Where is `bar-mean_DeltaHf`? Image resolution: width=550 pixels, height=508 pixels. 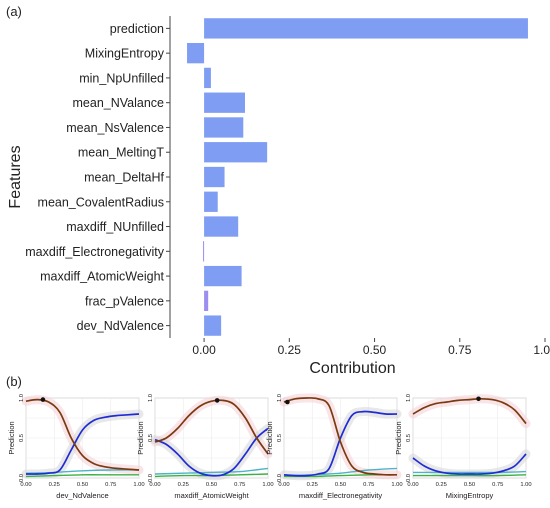
bar-mean_DeltaHf is located at coordinates (214, 177).